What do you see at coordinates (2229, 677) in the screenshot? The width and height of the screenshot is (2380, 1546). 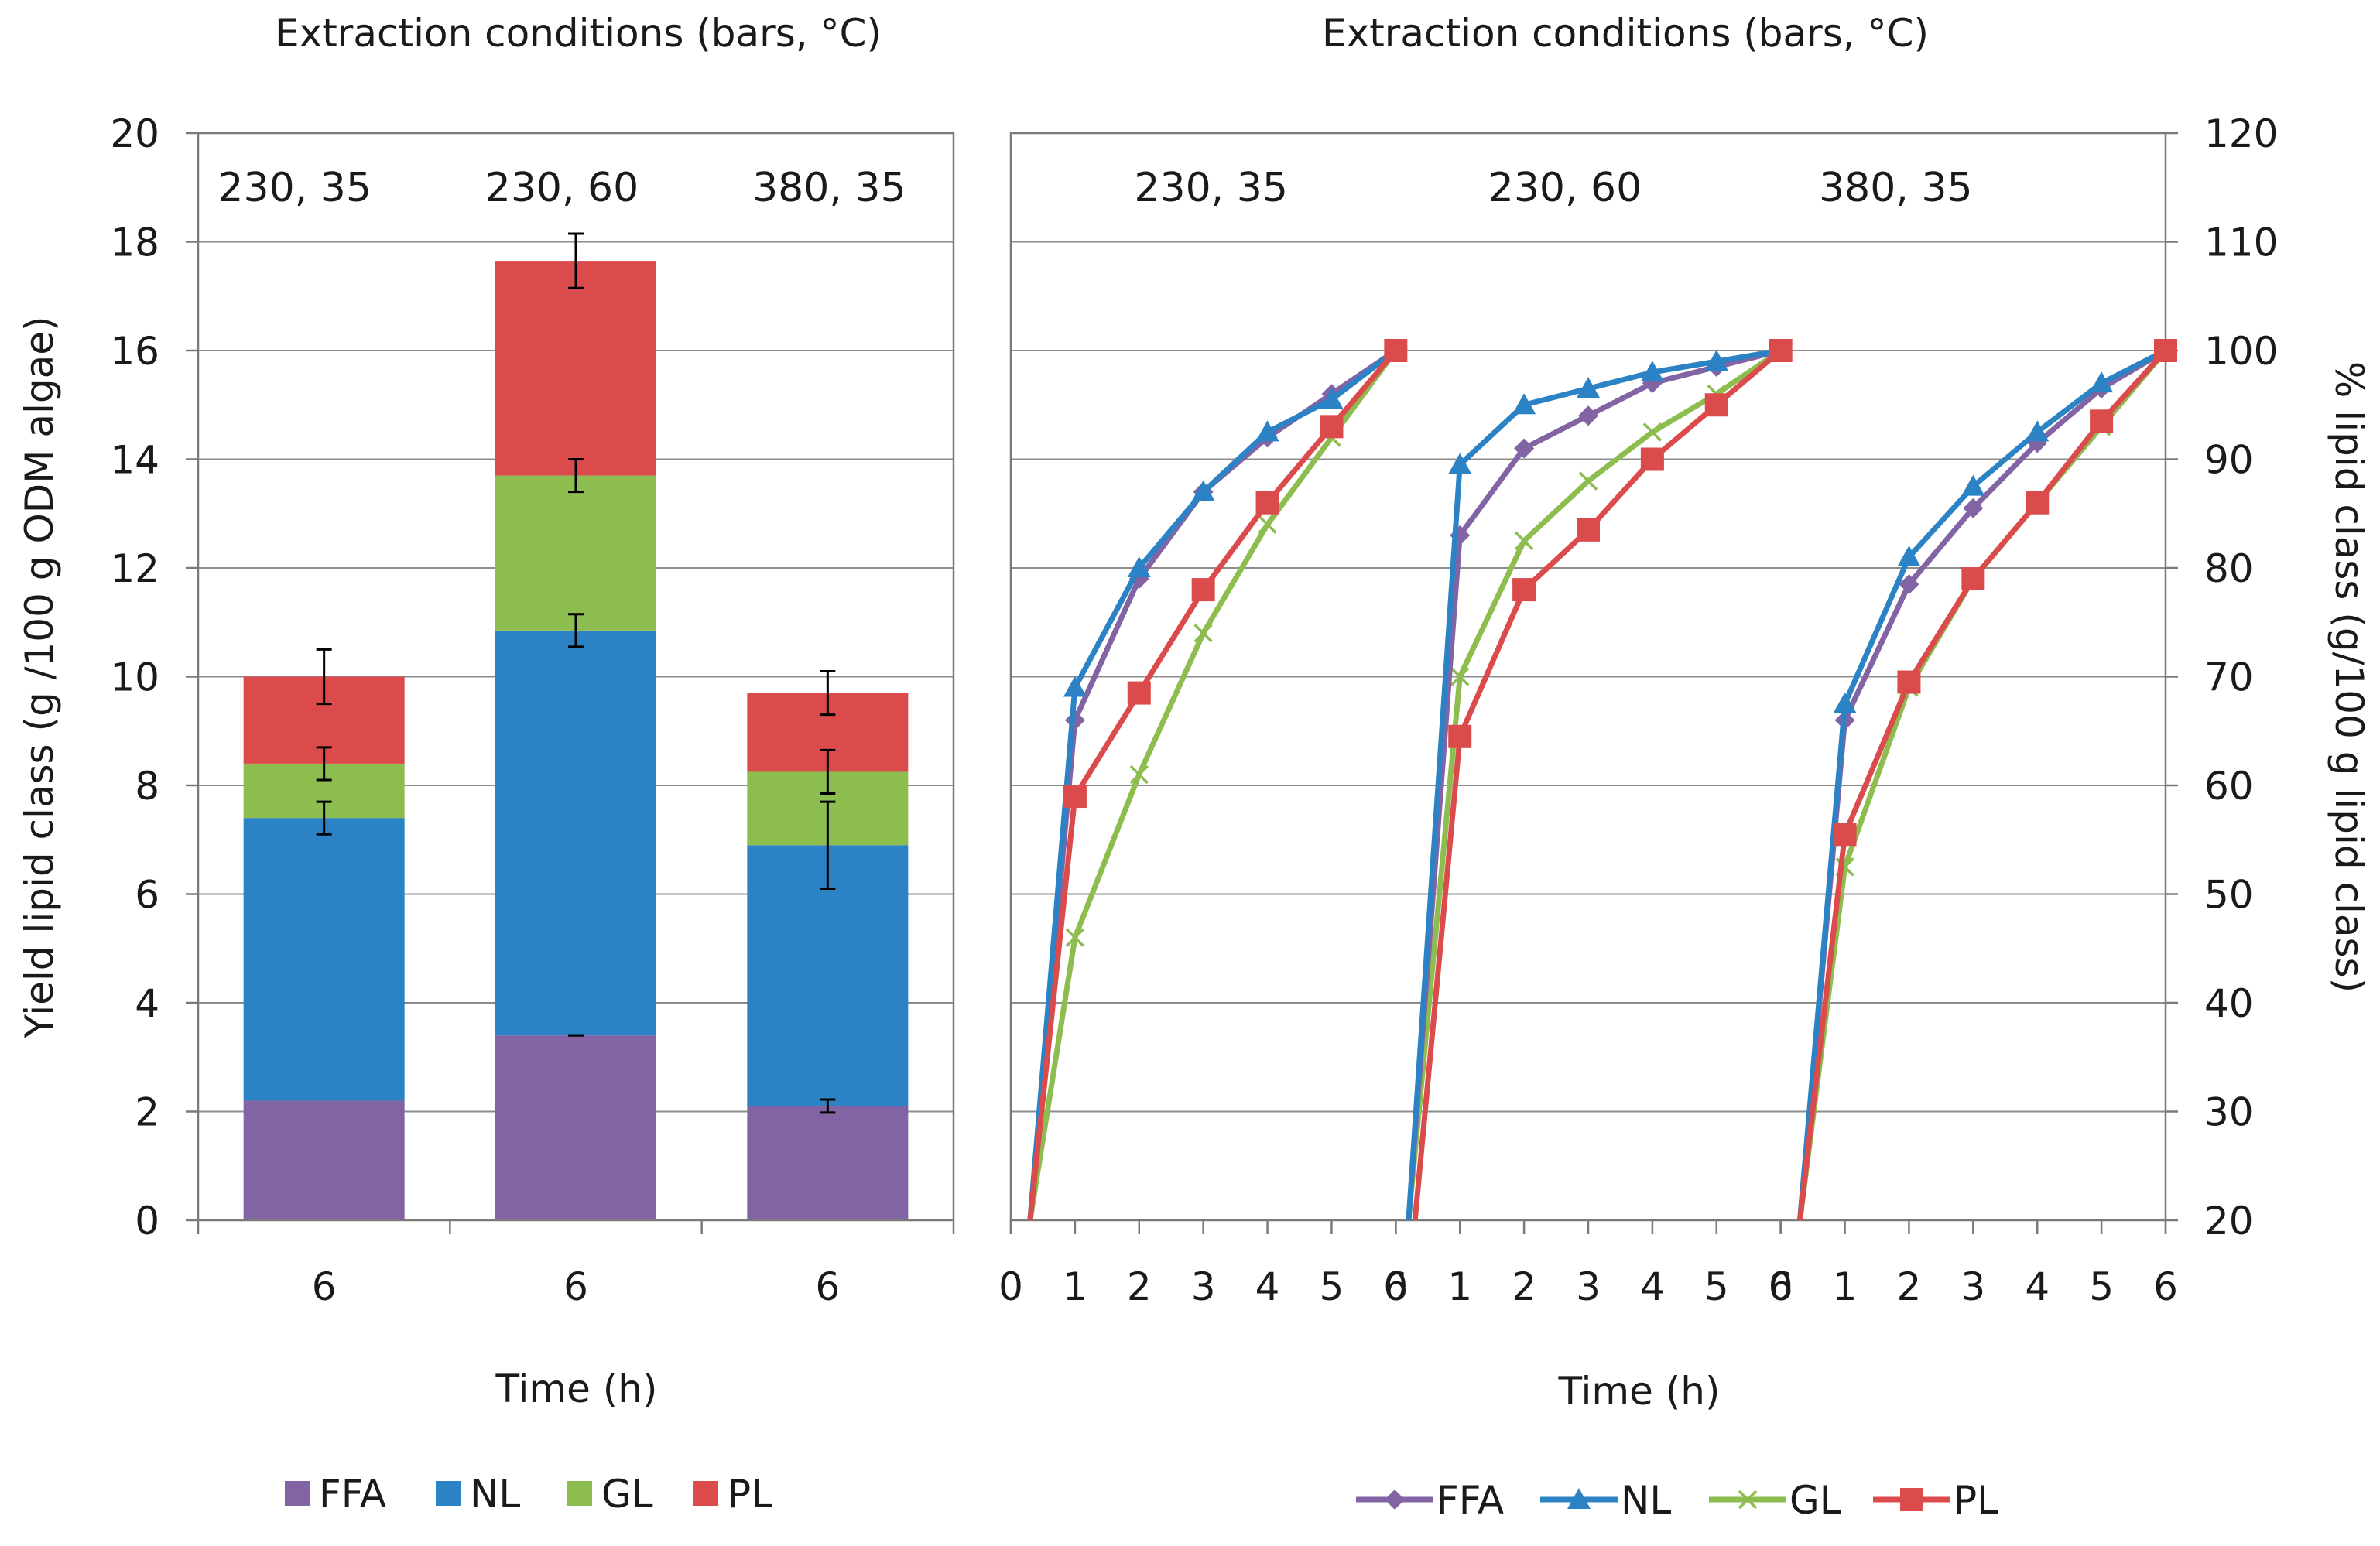 I see `line-chart-y-tick-label: 70` at bounding box center [2229, 677].